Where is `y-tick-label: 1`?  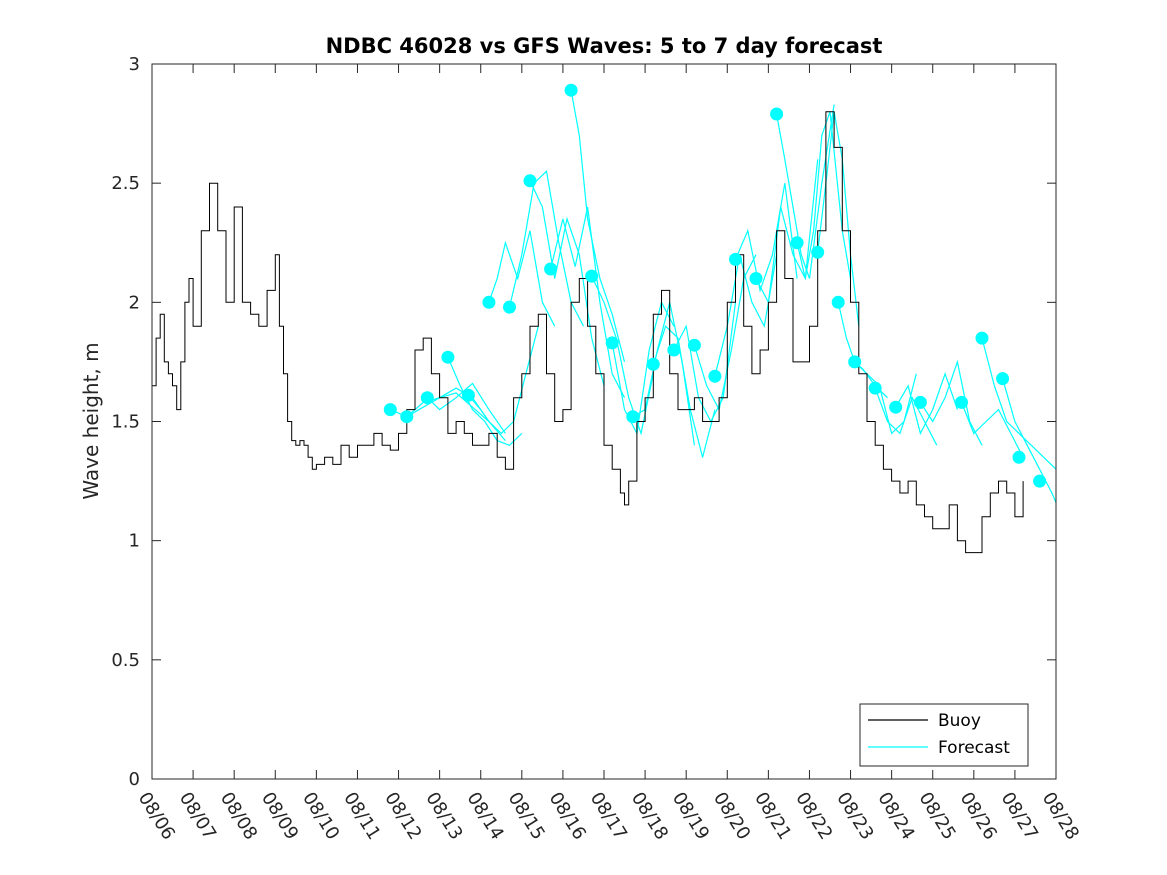
y-tick-label: 1 is located at coordinates (134, 541).